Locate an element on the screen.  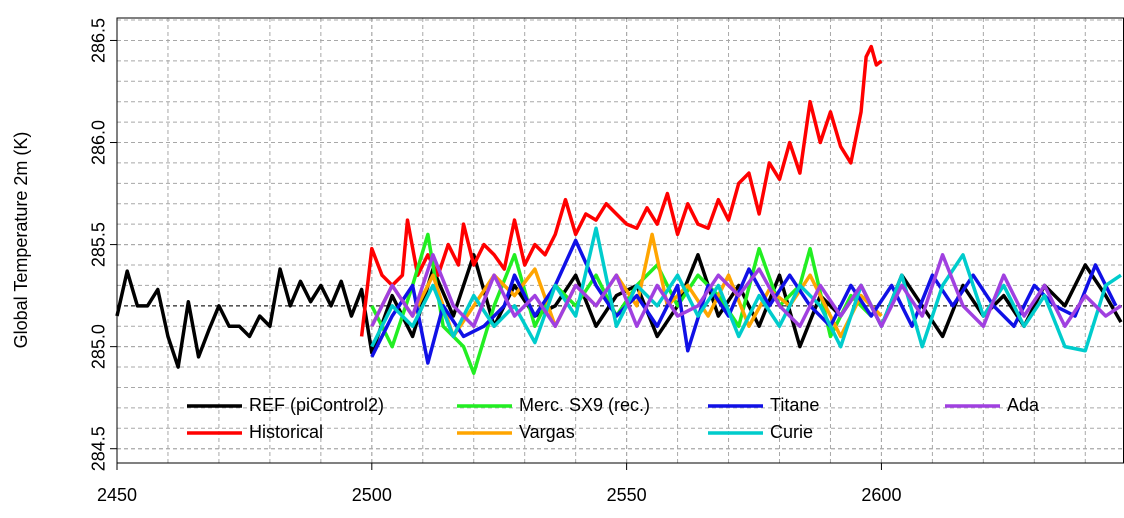
y-tick-label: 286.5 is located at coordinates (99, 40).